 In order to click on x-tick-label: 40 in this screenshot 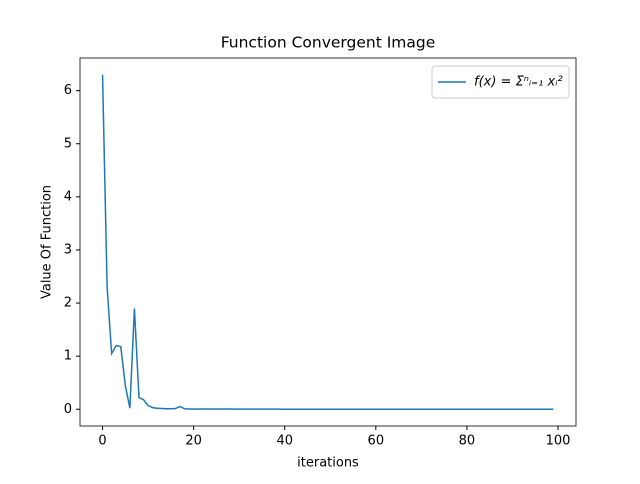, I will do `click(284, 441)`.